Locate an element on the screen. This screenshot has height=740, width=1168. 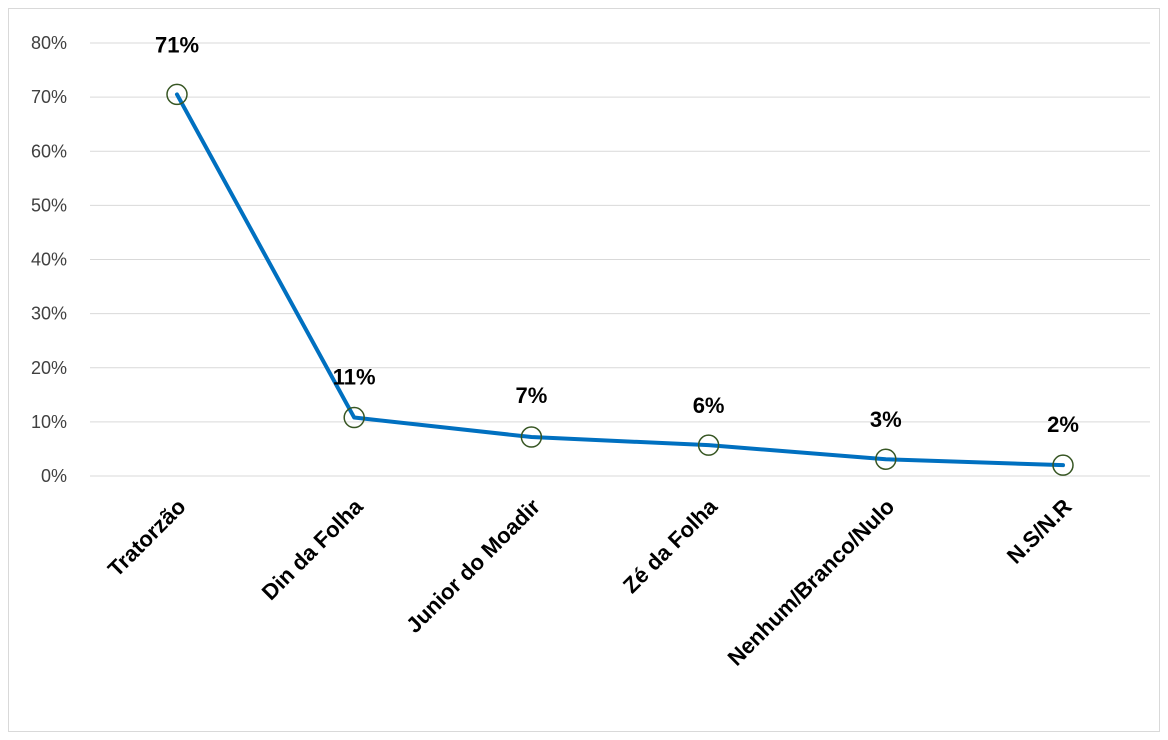
y-tick-label: 30% is located at coordinates (49, 314).